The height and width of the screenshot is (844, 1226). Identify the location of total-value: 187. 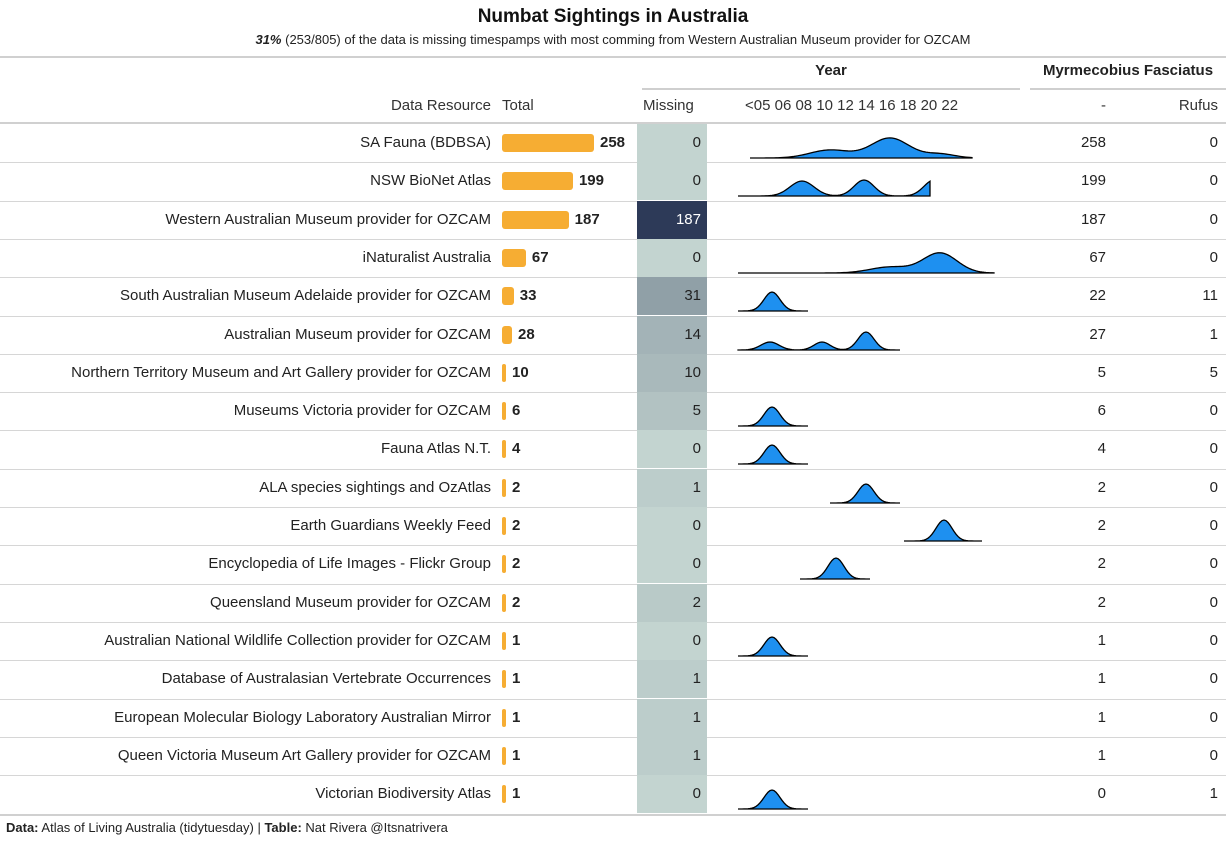
(587, 219).